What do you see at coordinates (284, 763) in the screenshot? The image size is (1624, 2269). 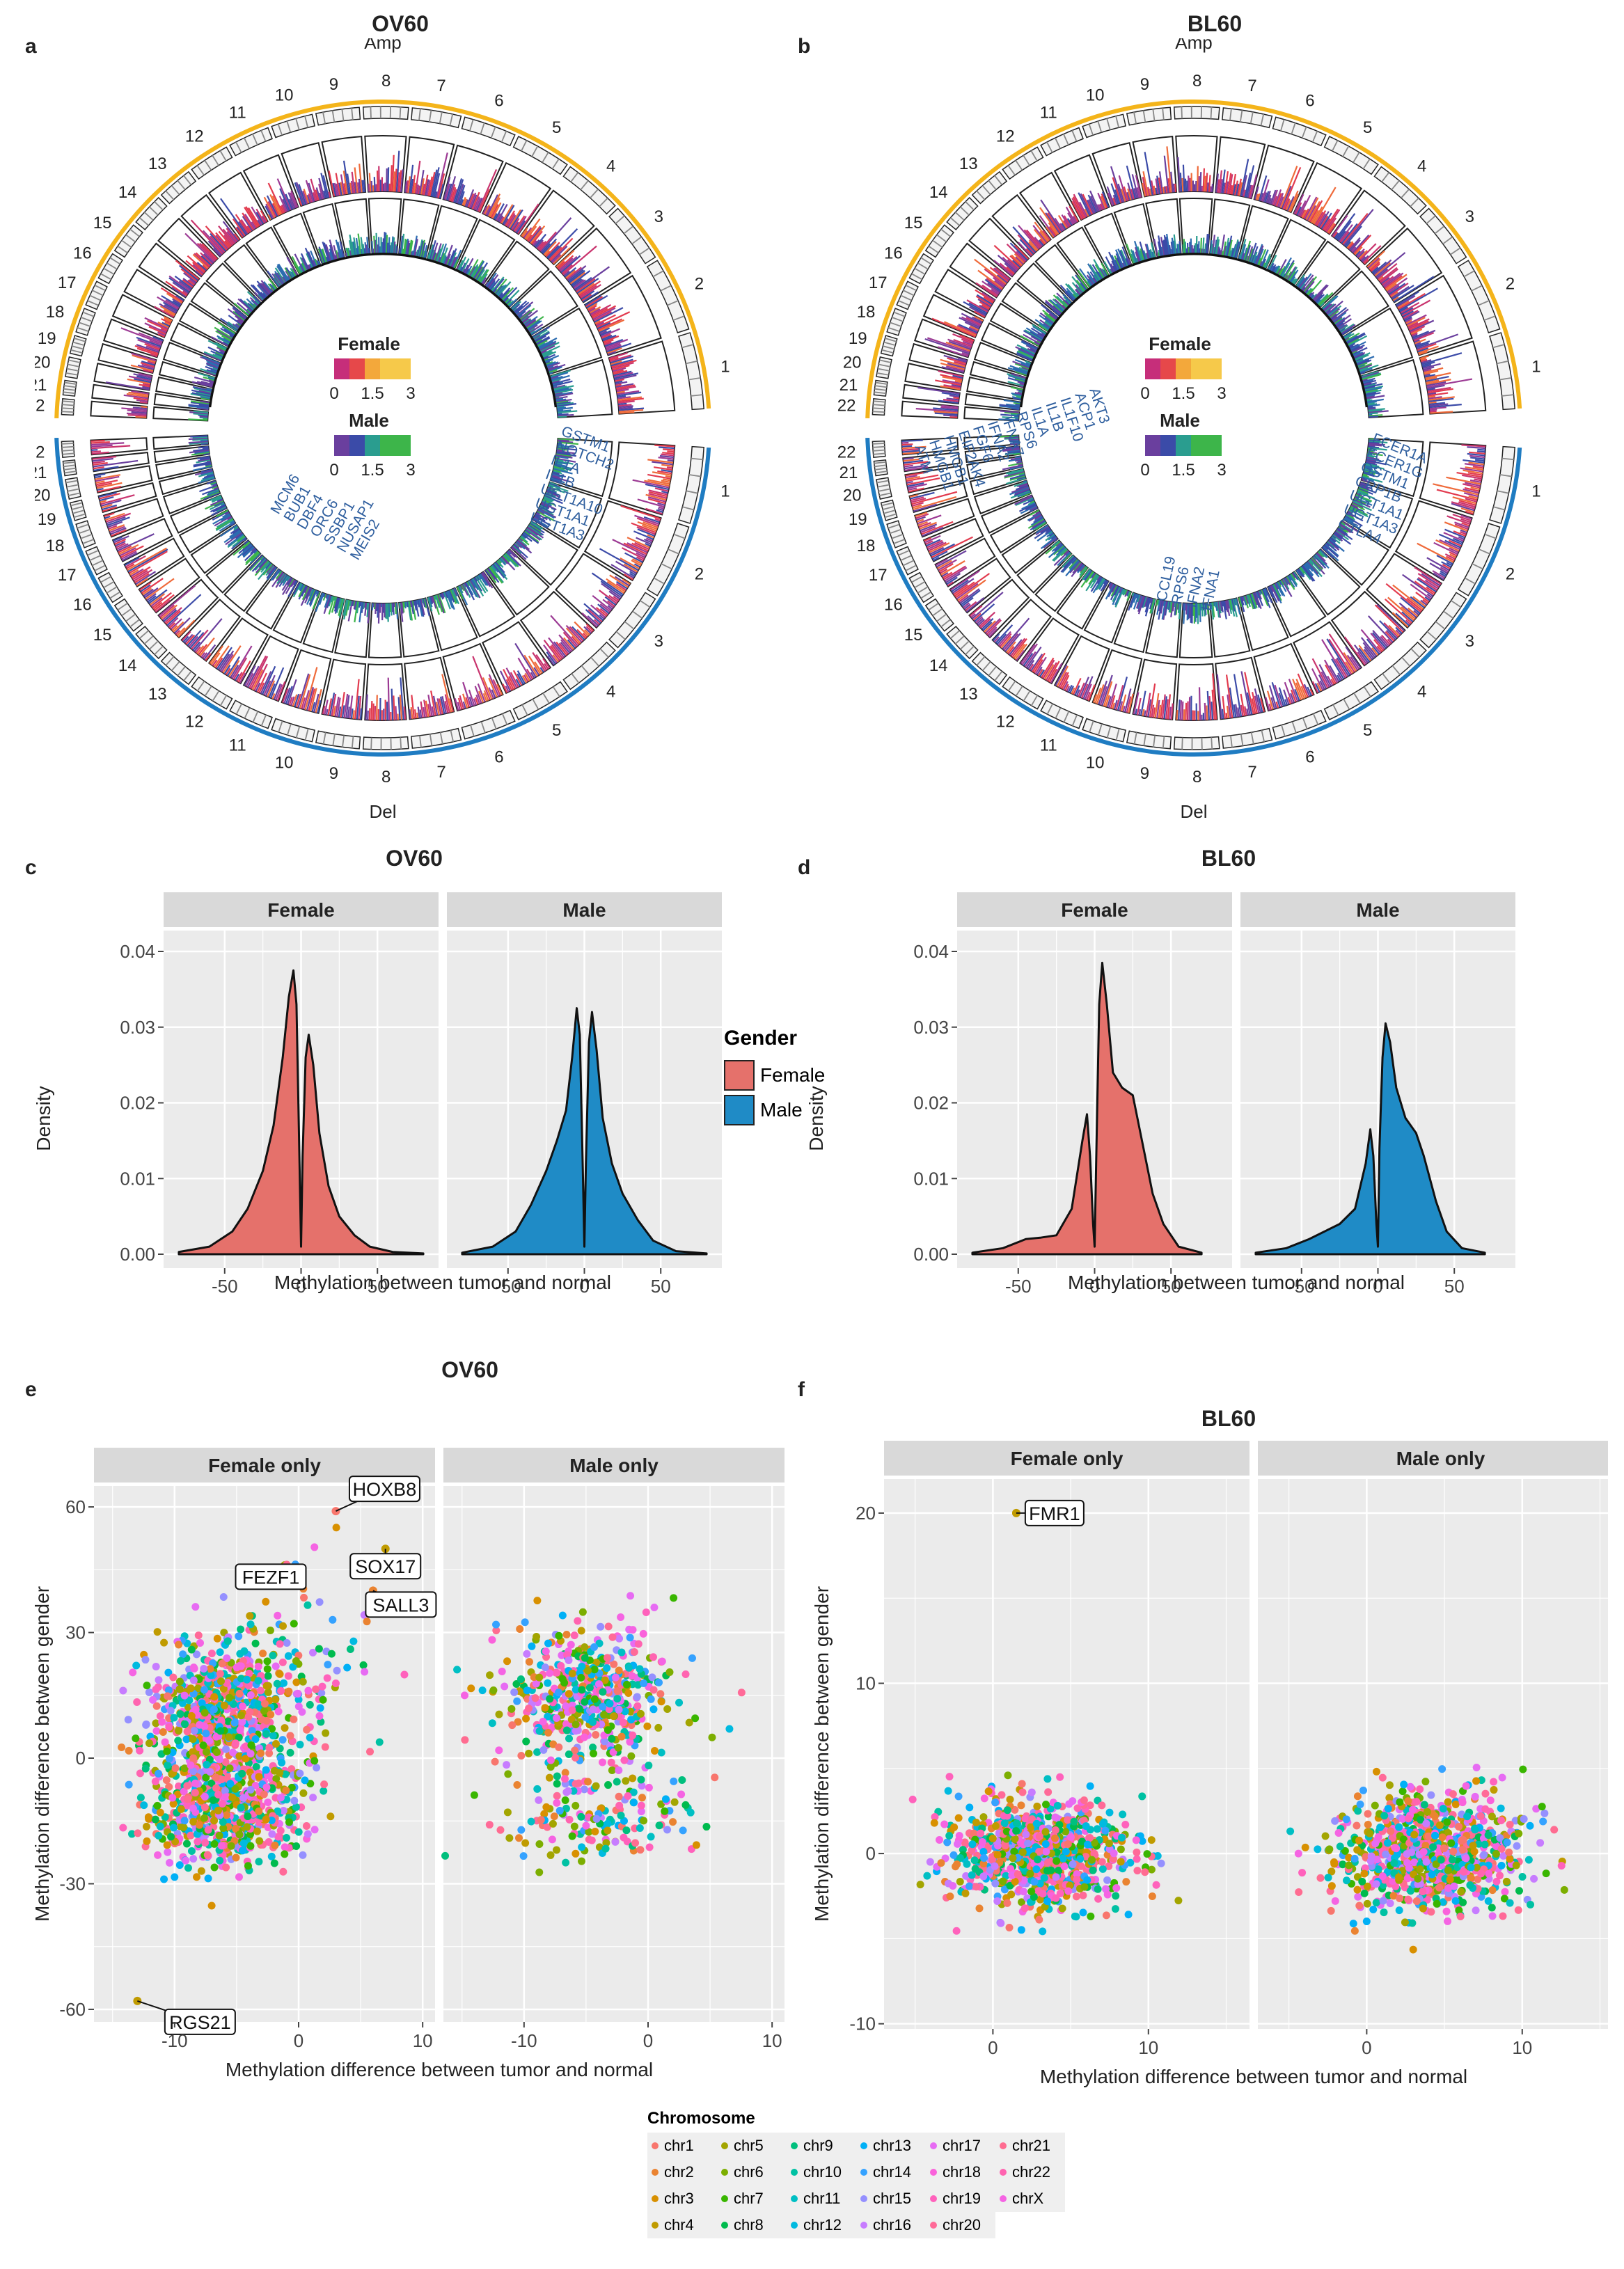 I see `chromosome-number-label: 10` at bounding box center [284, 763].